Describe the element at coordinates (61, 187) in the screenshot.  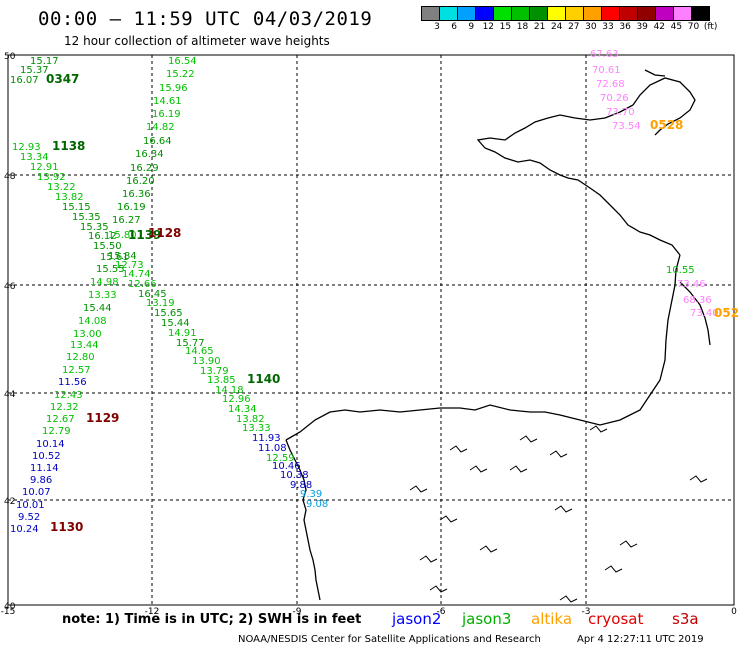
I see `wave-height-label: 13.22` at that location.